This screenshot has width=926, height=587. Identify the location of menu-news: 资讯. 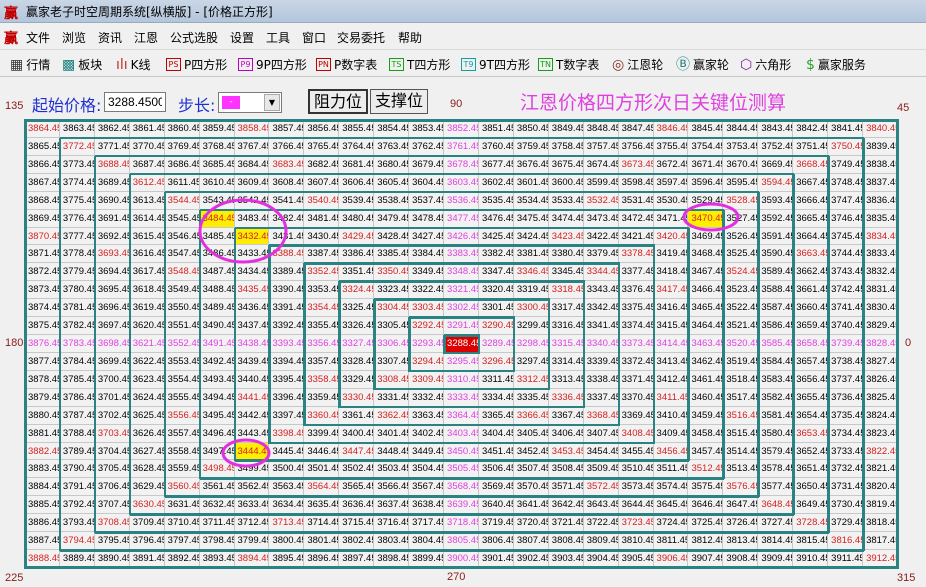
(110, 38).